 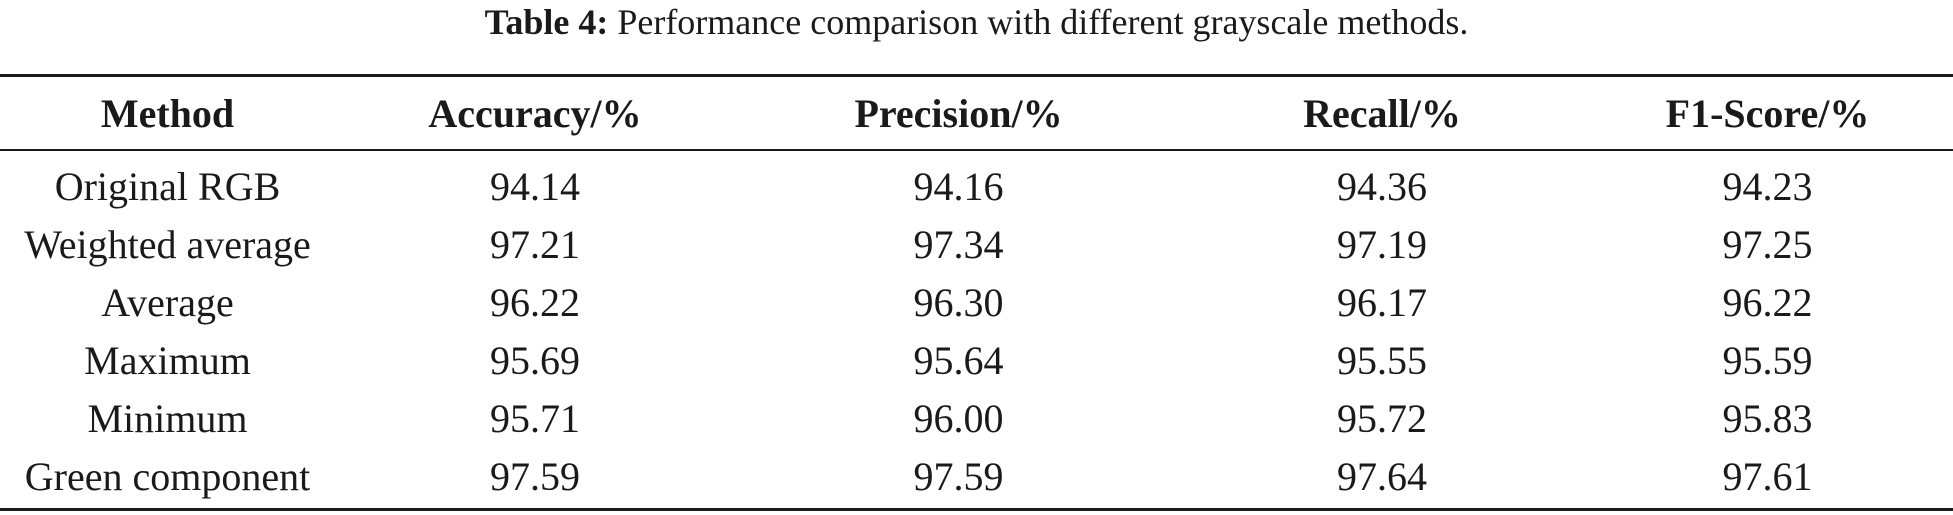 I want to click on table-bottom-rule, so click(x=976, y=509).